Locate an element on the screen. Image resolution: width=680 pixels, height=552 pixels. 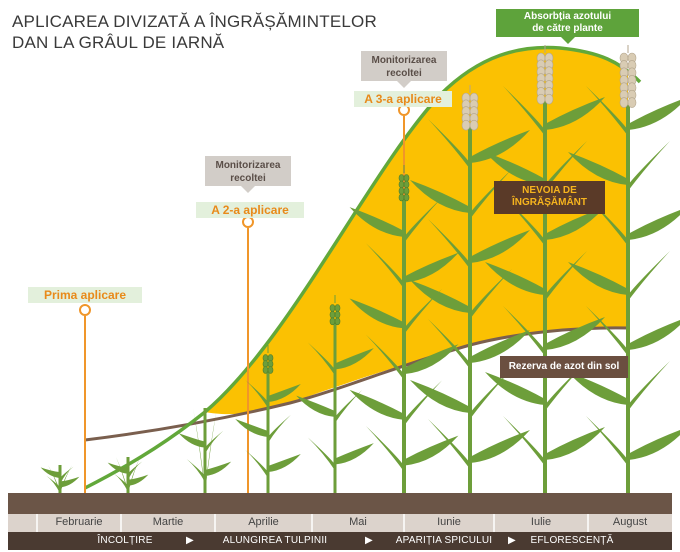
month-june: Iunie is located at coordinates (449, 522).